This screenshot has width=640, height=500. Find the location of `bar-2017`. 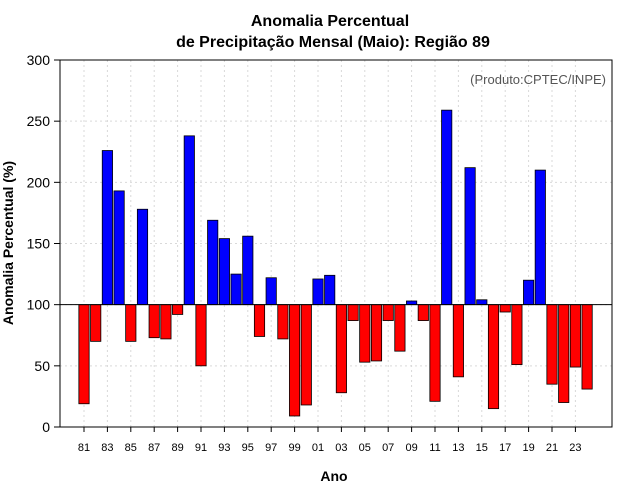

bar-2017 is located at coordinates (505, 308).